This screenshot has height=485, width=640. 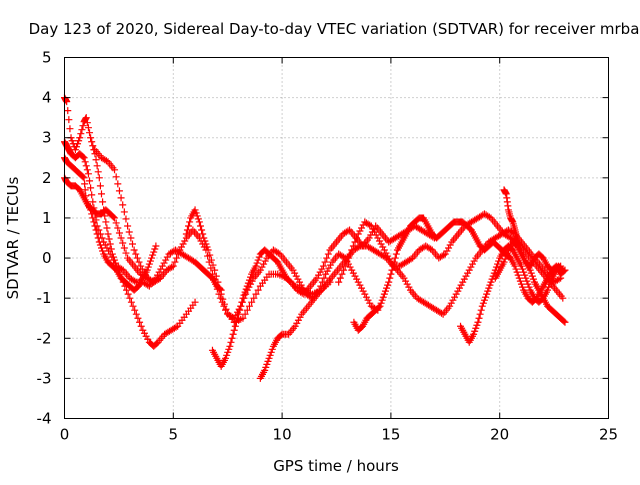 I want to click on y-tick-label: -4, so click(x=44, y=419).